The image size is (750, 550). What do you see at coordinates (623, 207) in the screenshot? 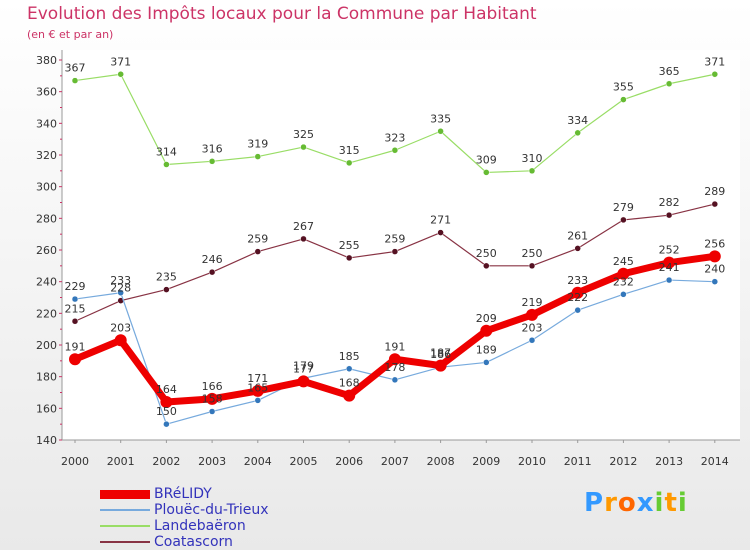
I see `data-label: 279` at bounding box center [623, 207].